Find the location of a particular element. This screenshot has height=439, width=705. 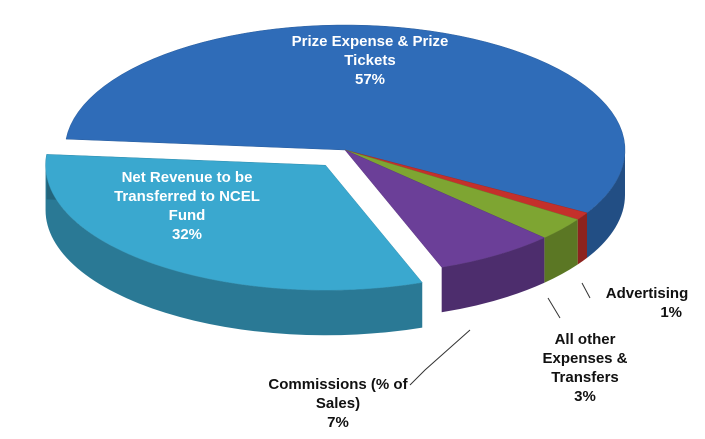

slice-label: Commissions (% of Sales) 7% is located at coordinates (338, 403).